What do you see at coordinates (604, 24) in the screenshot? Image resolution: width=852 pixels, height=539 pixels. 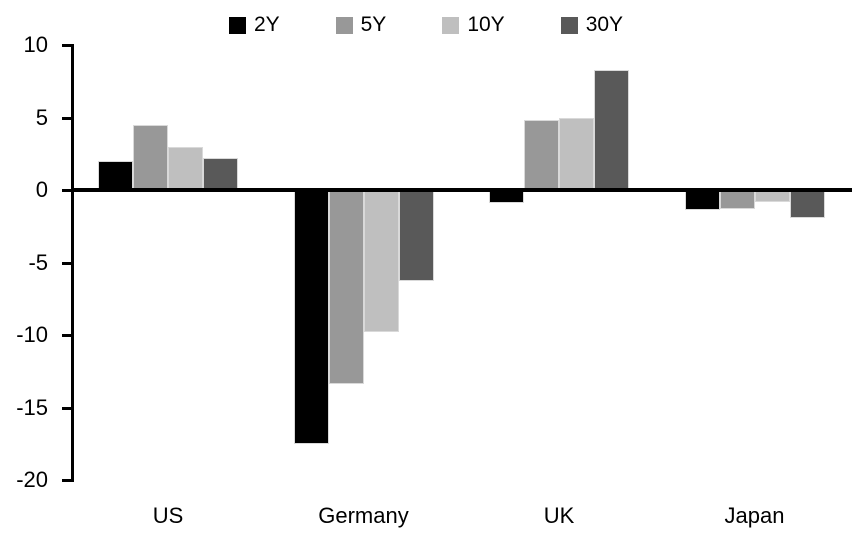 I see `legend-label-30y: 30Y` at bounding box center [604, 24].